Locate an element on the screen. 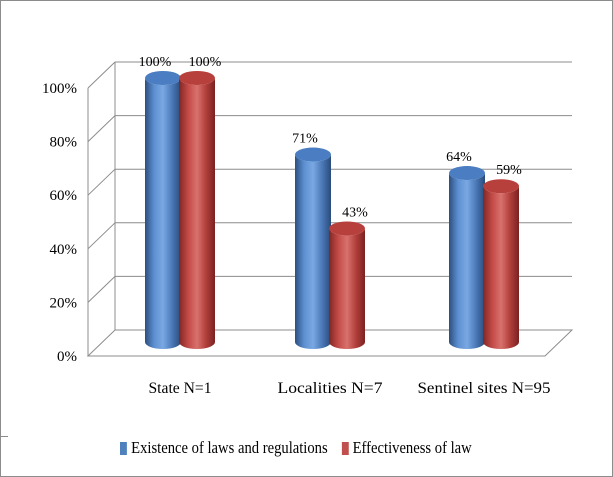 This screenshot has width=613, height=477. legend-item-effectiveness: Effectiveness of law is located at coordinates (406, 448).